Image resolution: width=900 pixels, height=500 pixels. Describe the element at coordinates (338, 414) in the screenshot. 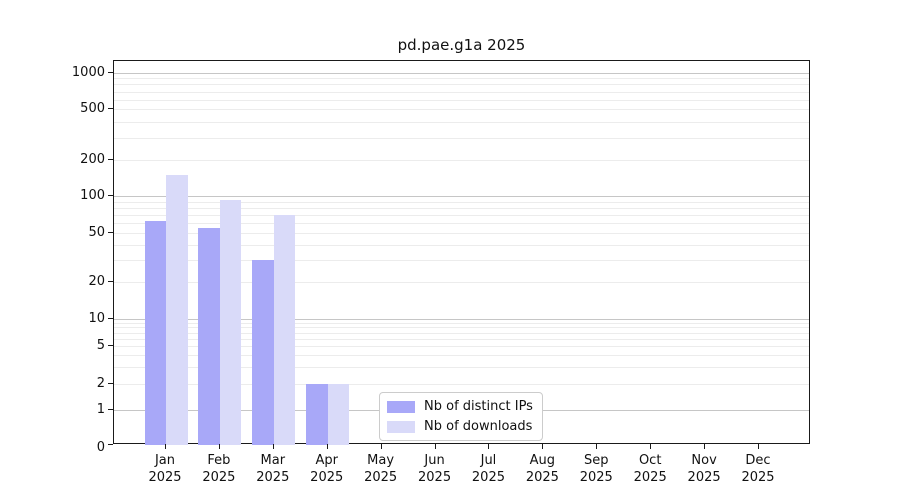

I see `bar-downloads-apr` at that location.